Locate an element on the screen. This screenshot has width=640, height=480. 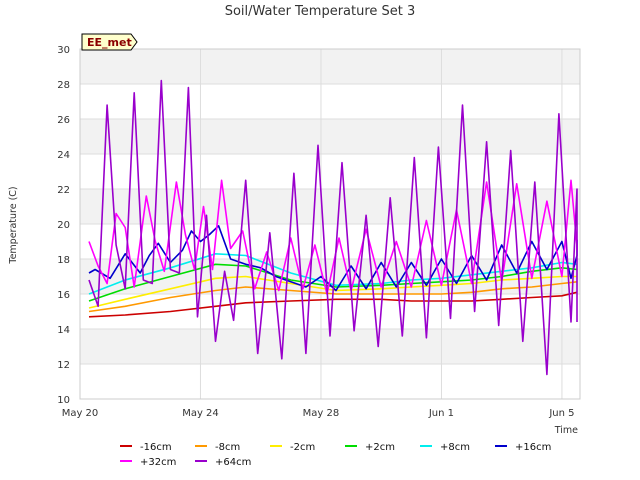
legend-label: +8cm is located at coordinates (455, 447).